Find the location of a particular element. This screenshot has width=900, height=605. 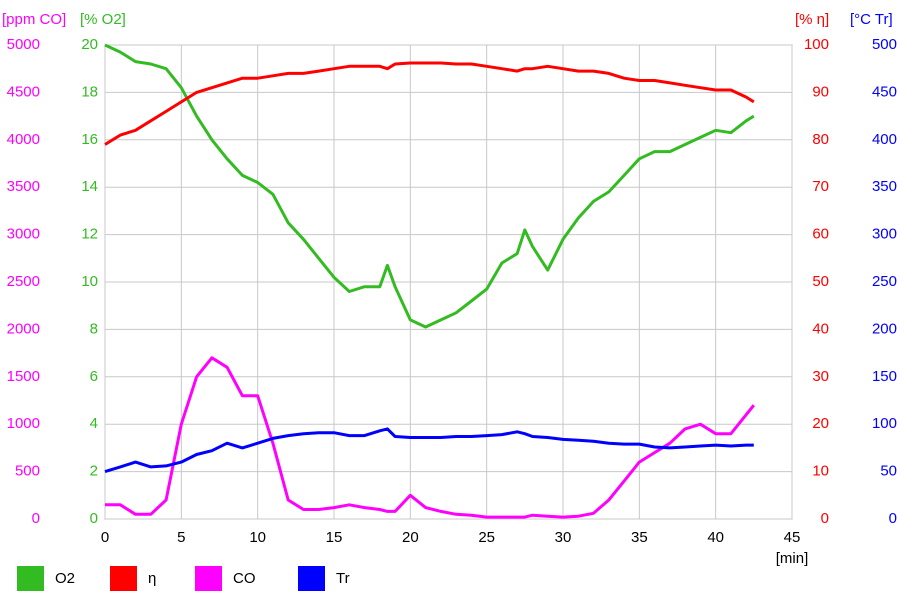

x-tick-label: 20 is located at coordinates (410, 537).